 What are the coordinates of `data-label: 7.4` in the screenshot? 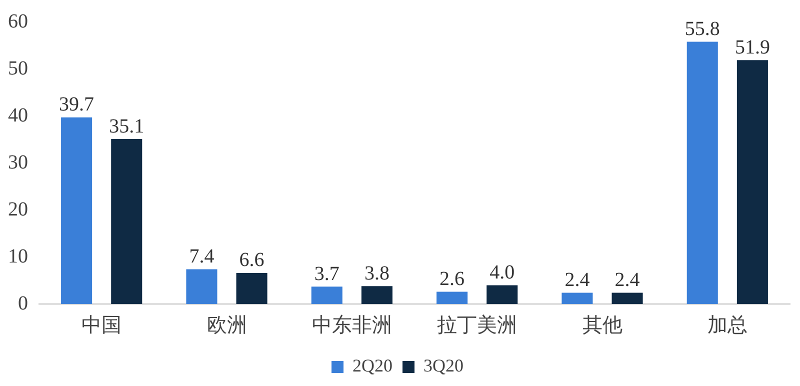 It's located at (201, 256).